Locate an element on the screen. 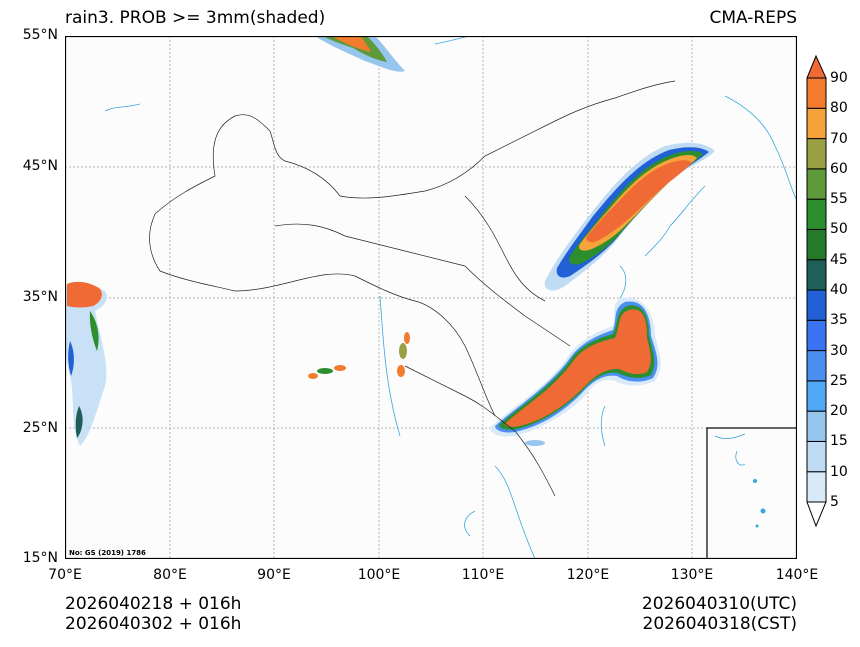 This screenshot has width=860, height=647. chart-title: rain3. PROB >= 3mm(shaded) is located at coordinates (195, 18).